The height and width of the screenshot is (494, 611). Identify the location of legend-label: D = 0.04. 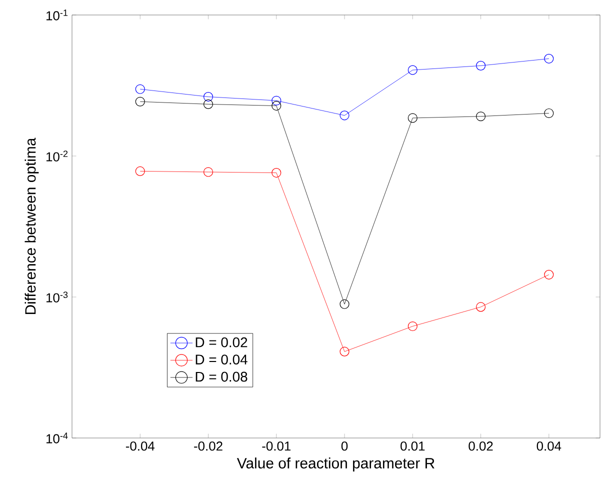
(222, 359).